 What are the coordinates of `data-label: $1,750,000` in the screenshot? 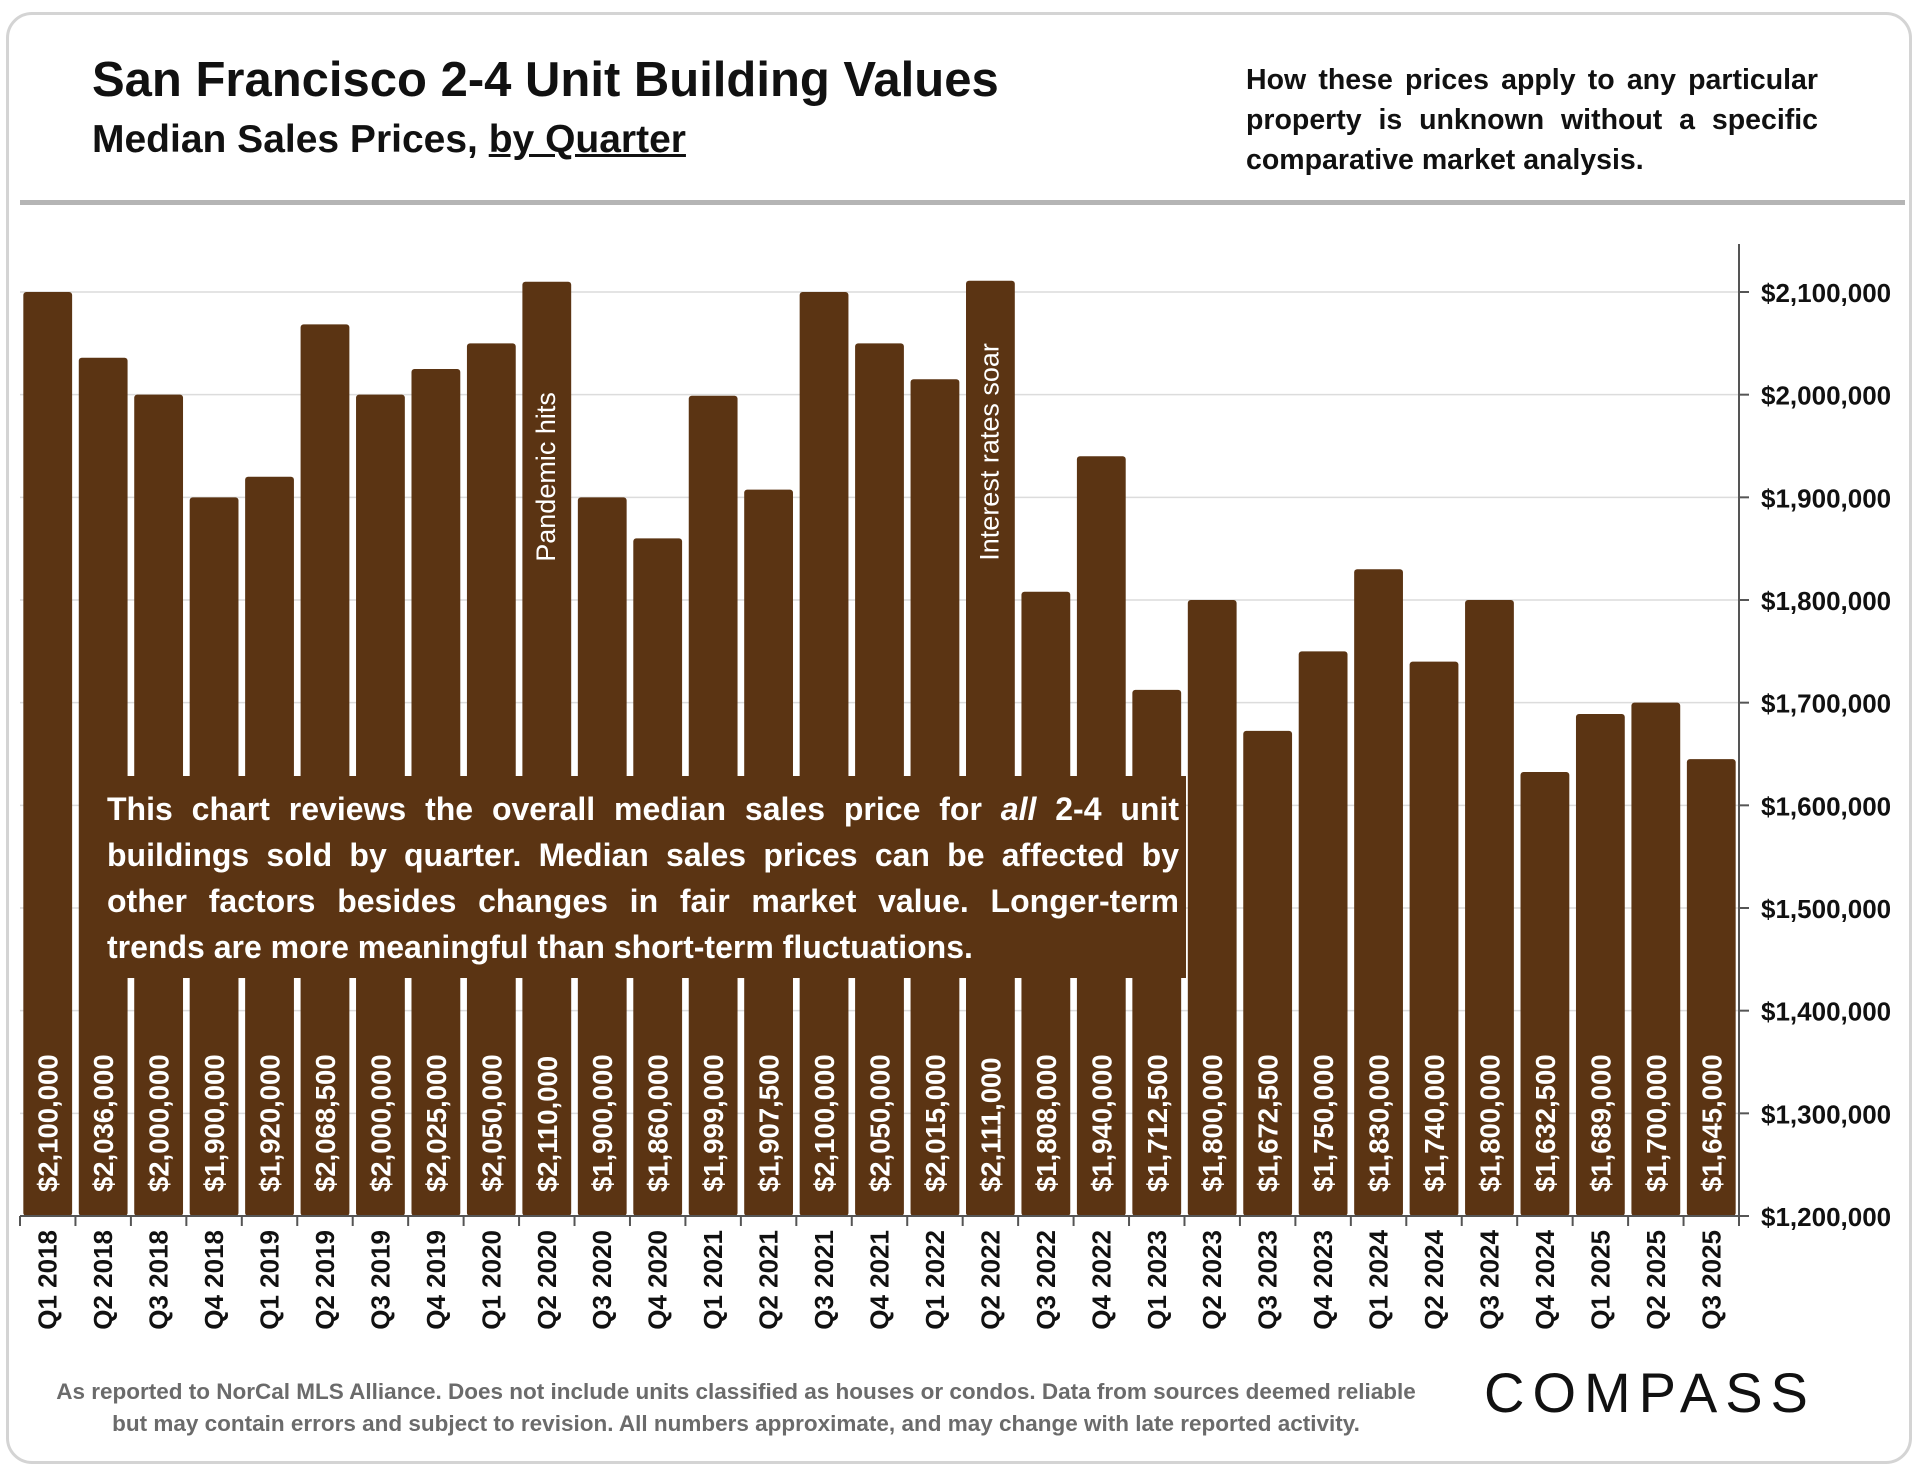 It's located at (1323, 1123).